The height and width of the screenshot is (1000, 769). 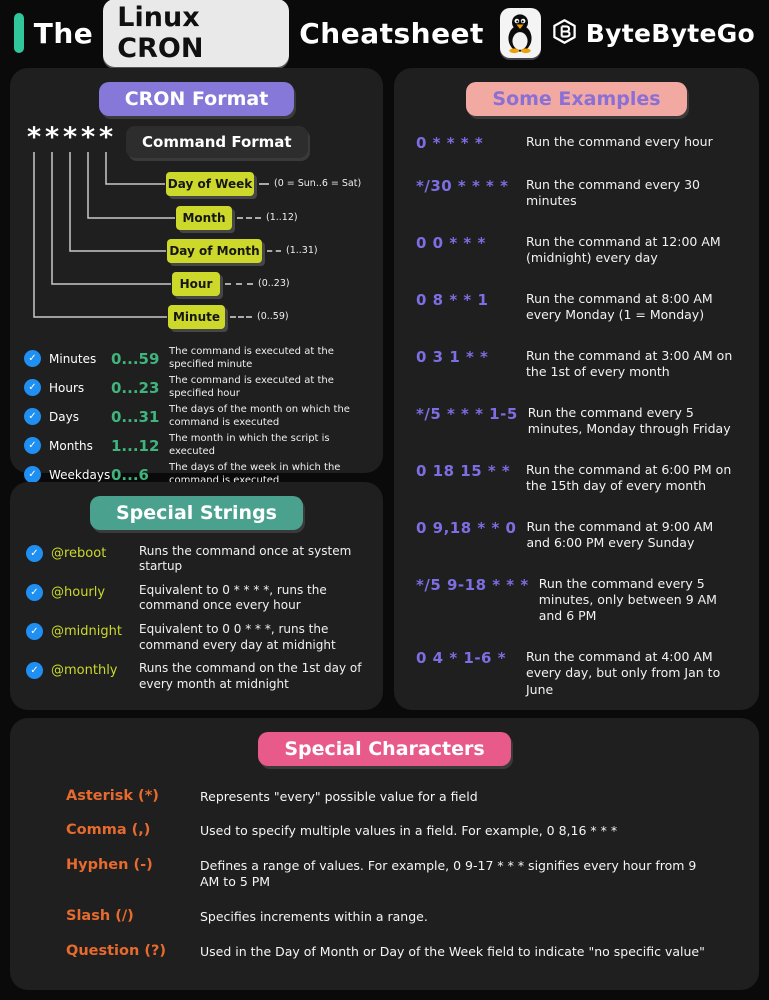 What do you see at coordinates (86, 631) in the screenshot?
I see `string-name: @midnight` at bounding box center [86, 631].